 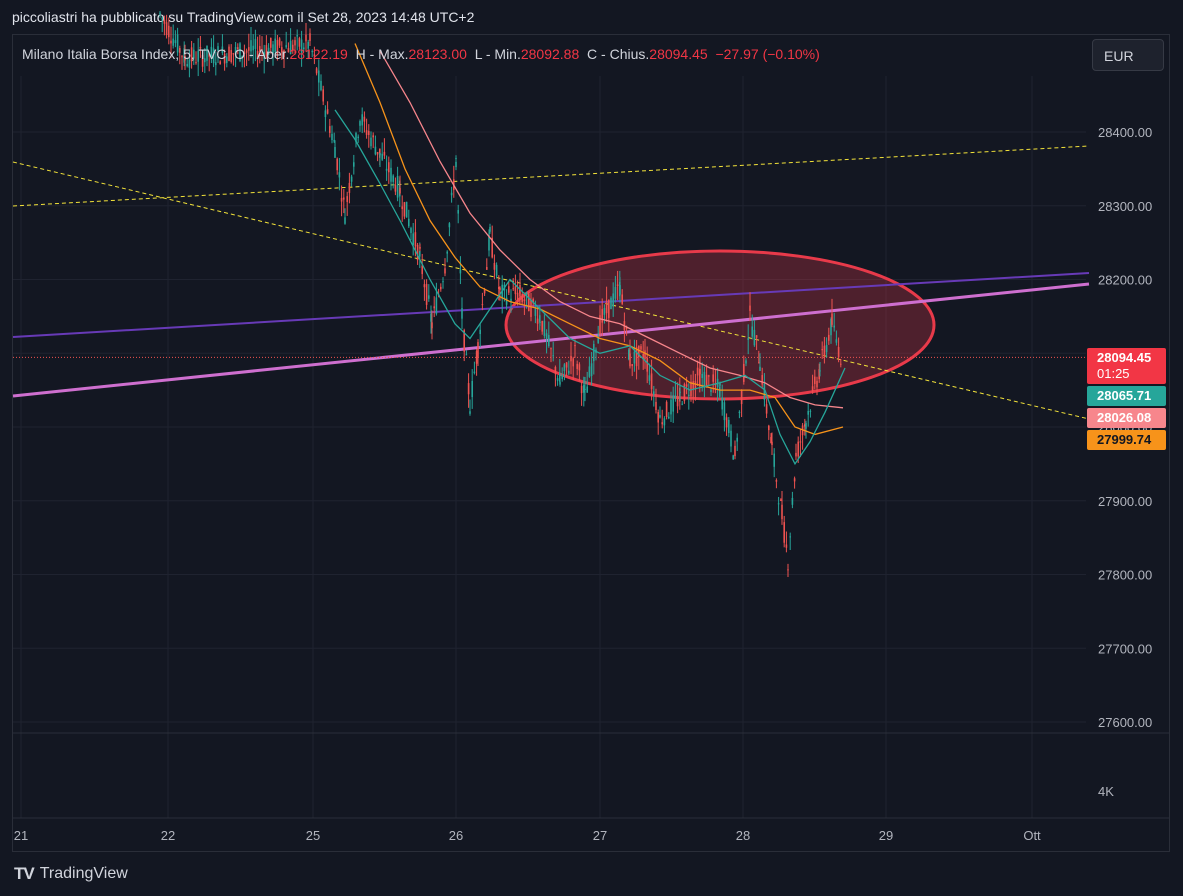 I want to click on y-tick-label: 28300.00, so click(x=1125, y=206).